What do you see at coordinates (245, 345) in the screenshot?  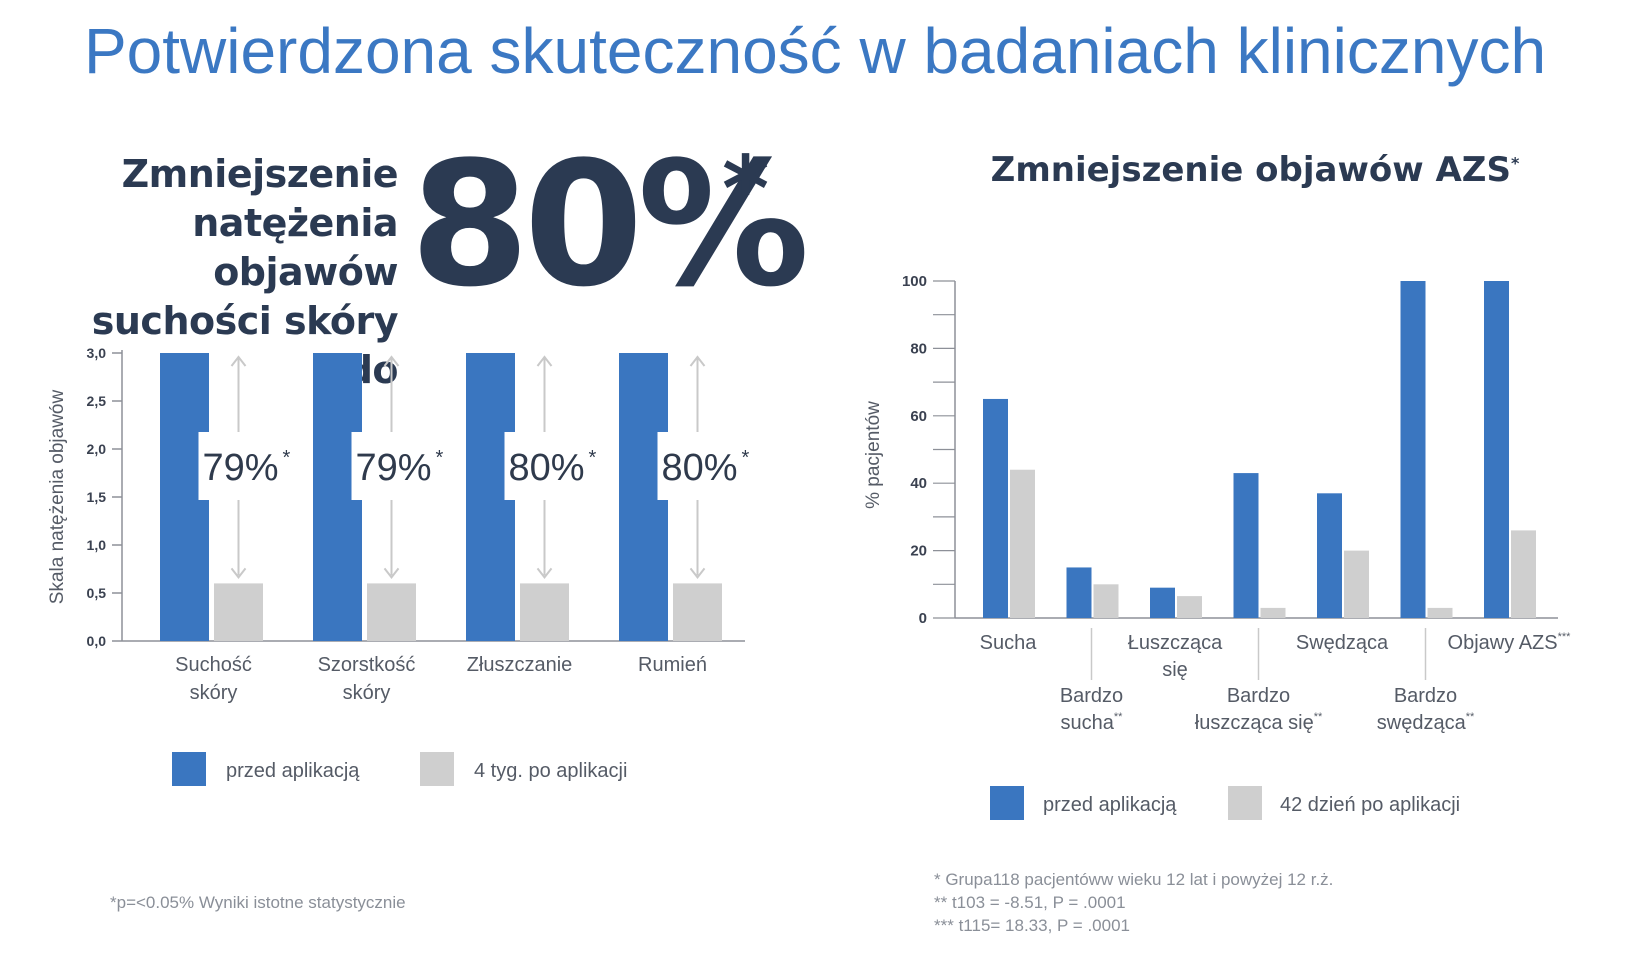 I see `headline-line: suchości skóry do` at bounding box center [245, 345].